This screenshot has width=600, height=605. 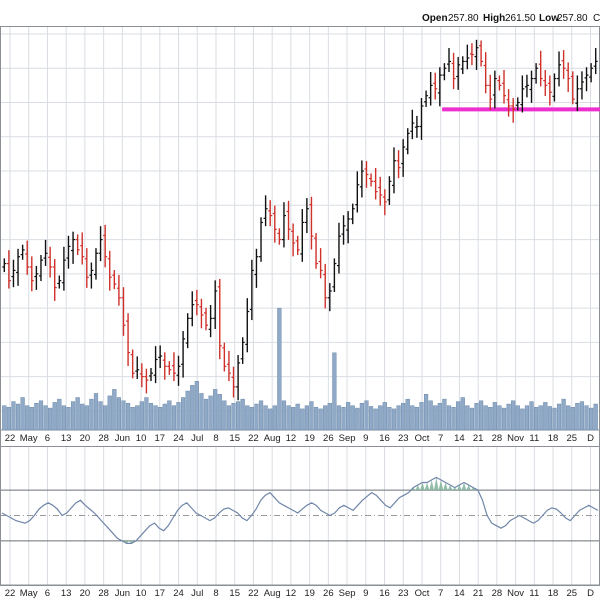 What do you see at coordinates (10, 593) in the screenshot?
I see `x-tick-label-rsi: 22` at bounding box center [10, 593].